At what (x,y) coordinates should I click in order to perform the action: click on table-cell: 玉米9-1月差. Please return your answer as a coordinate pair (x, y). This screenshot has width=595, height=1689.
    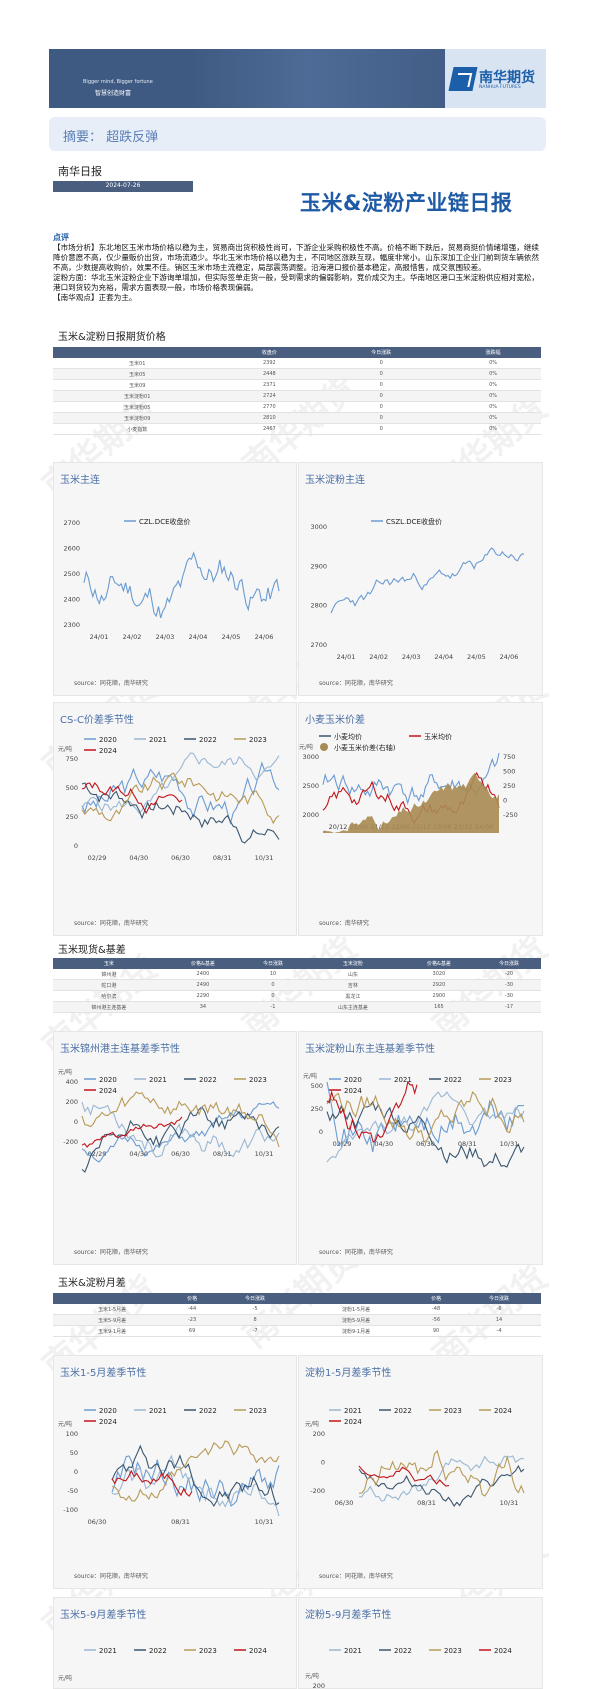
    Looking at the image, I should click on (112, 1331).